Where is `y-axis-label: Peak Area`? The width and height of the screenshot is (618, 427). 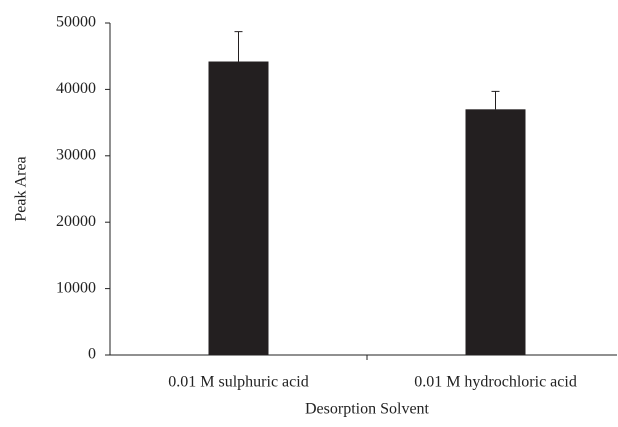
y-axis-label: Peak Area is located at coordinates (21, 188).